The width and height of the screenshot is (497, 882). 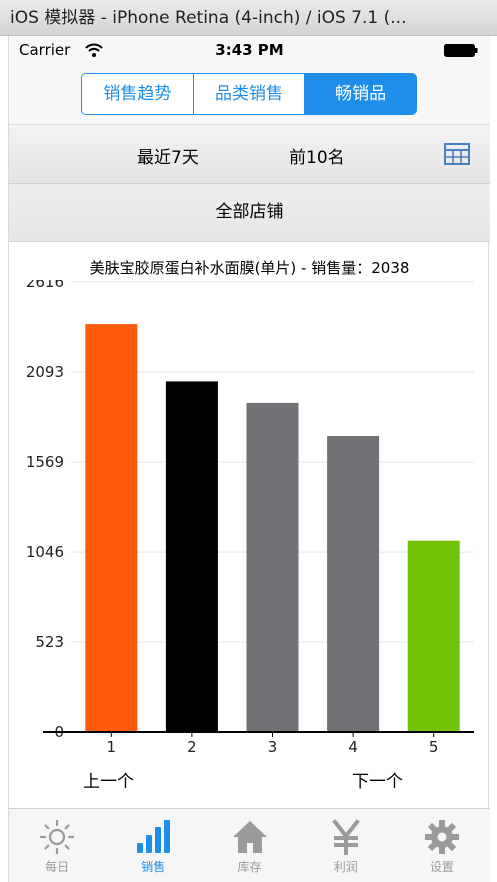 I want to click on y-tick-label: 1046, so click(x=45, y=552).